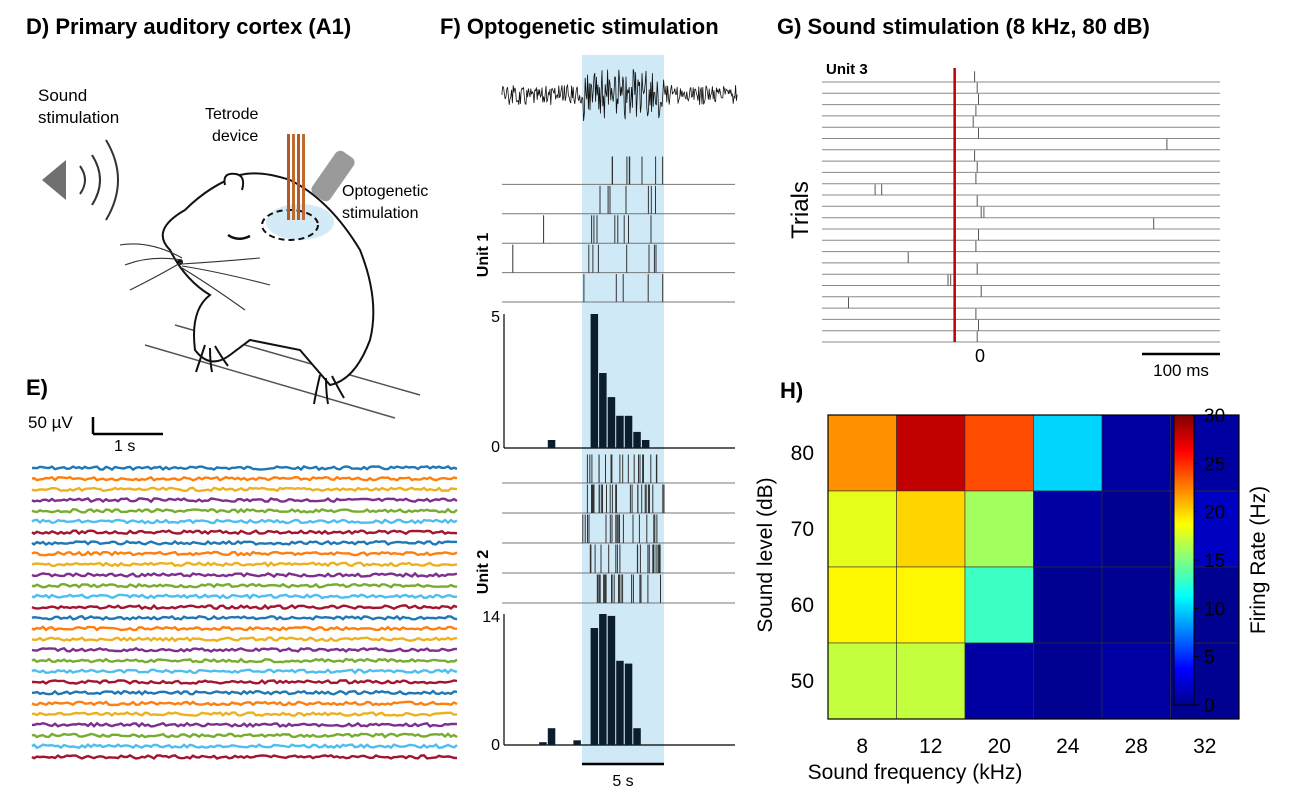 The image size is (1292, 804). What do you see at coordinates (125, 446) in the screenshot?
I see `e-scale-time-label: 1 s` at bounding box center [125, 446].